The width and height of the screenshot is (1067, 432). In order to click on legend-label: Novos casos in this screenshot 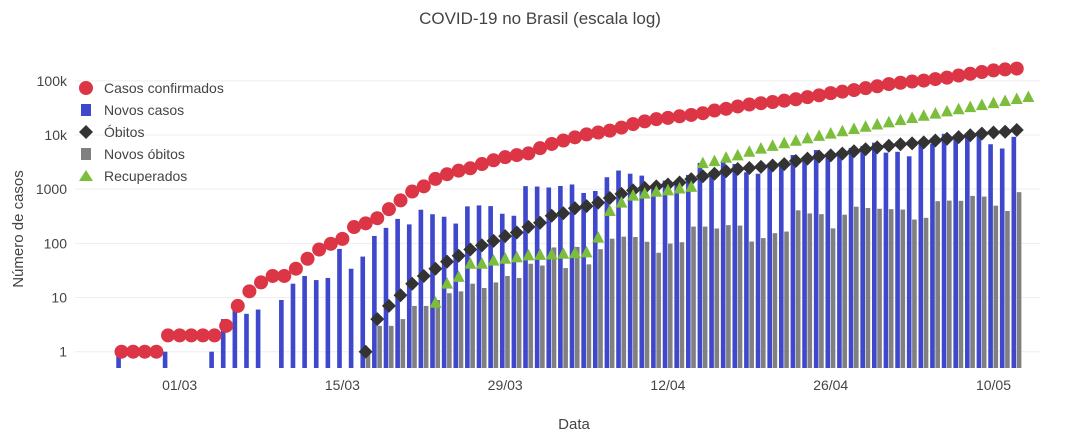, I will do `click(144, 110)`.